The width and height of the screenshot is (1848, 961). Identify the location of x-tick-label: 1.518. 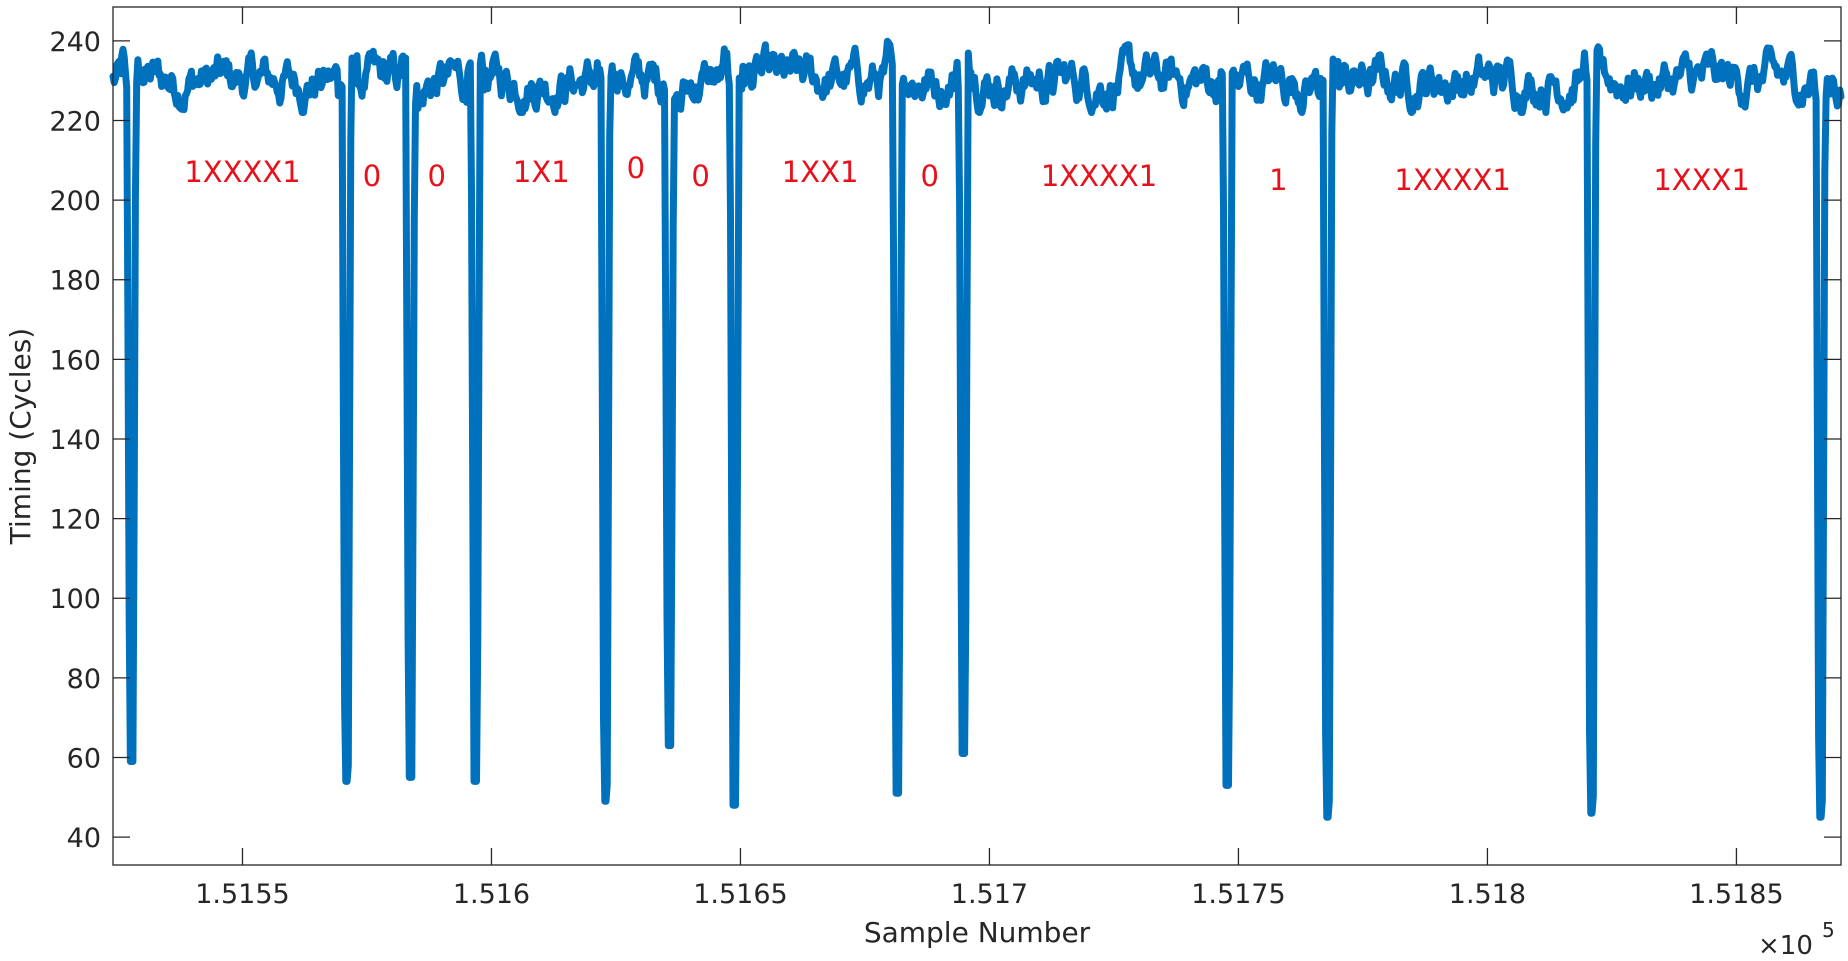
(1487, 894).